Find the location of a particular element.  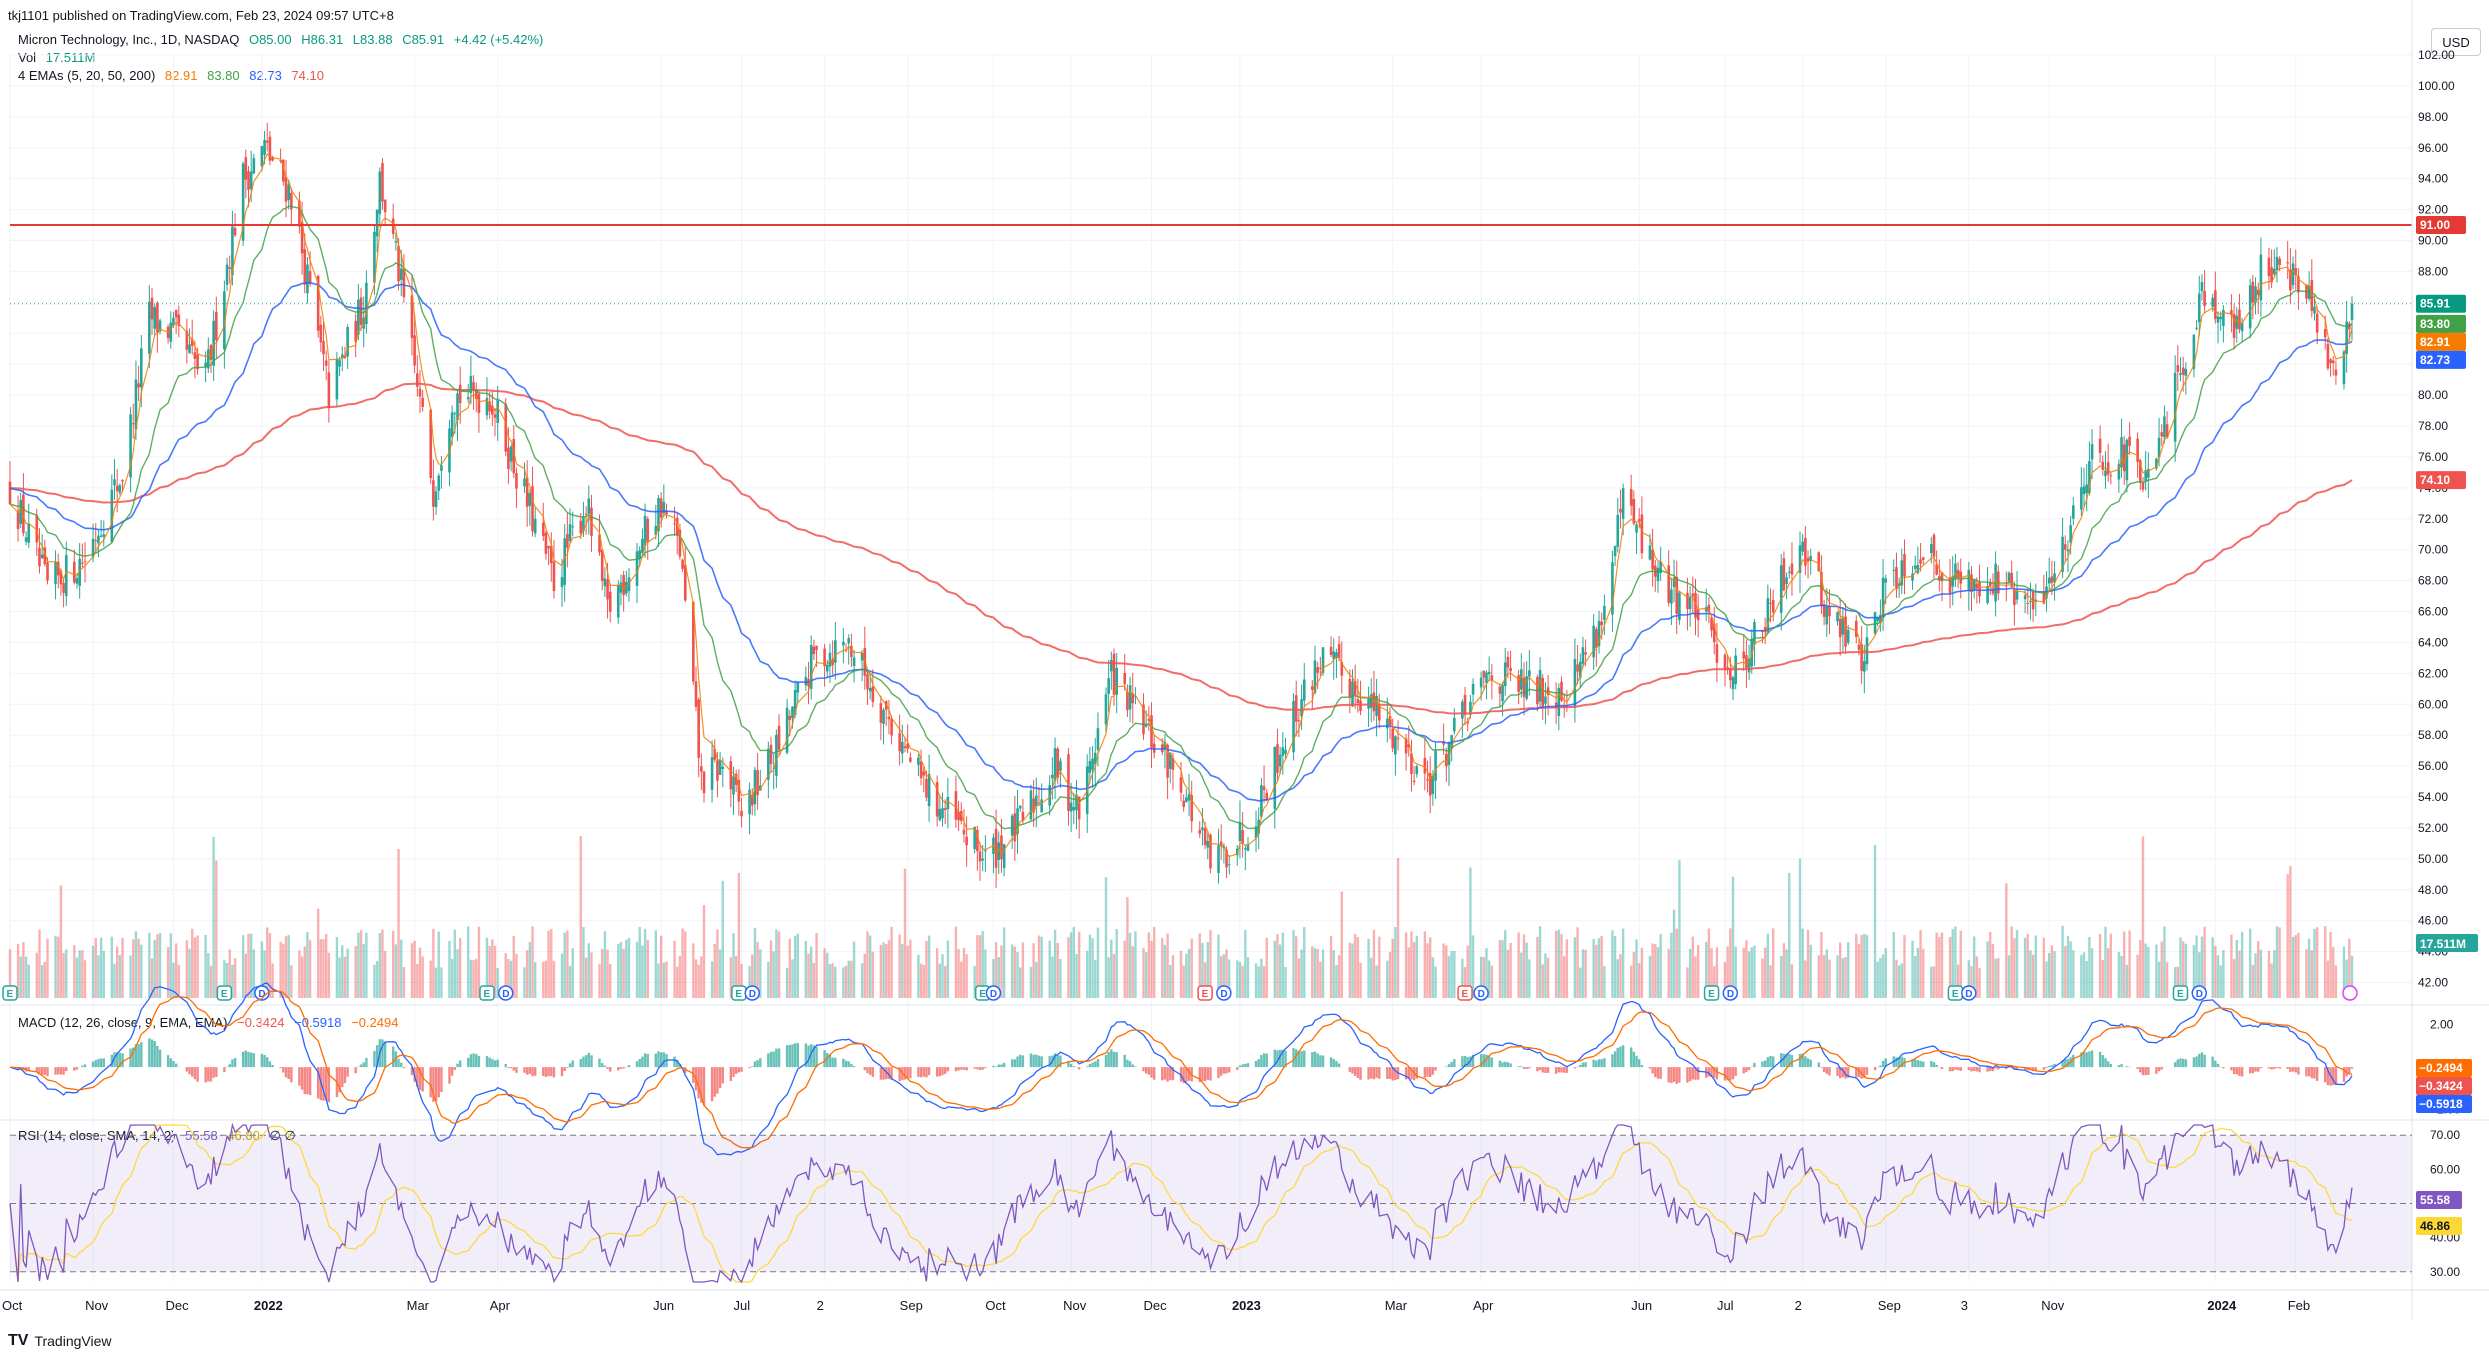

rsi-value-text: 46.86 is located at coordinates (2435, 1226).